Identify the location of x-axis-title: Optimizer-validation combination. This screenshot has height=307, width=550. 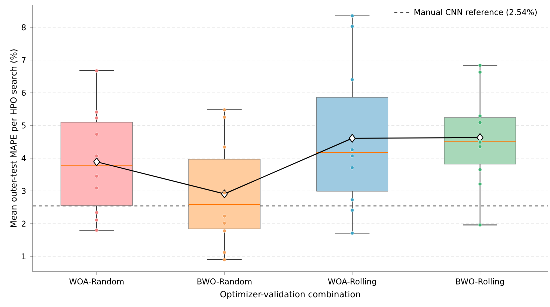
(290, 295).